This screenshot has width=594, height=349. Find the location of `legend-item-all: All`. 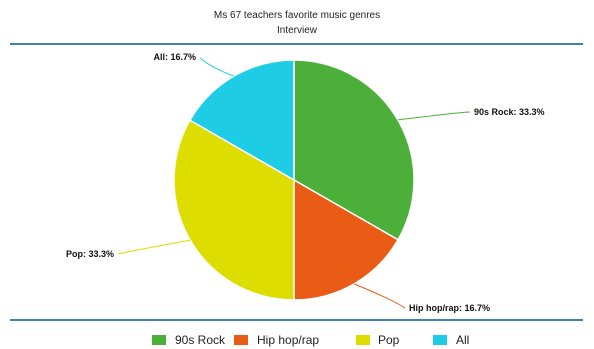

legend-item-all: All is located at coordinates (451, 340).